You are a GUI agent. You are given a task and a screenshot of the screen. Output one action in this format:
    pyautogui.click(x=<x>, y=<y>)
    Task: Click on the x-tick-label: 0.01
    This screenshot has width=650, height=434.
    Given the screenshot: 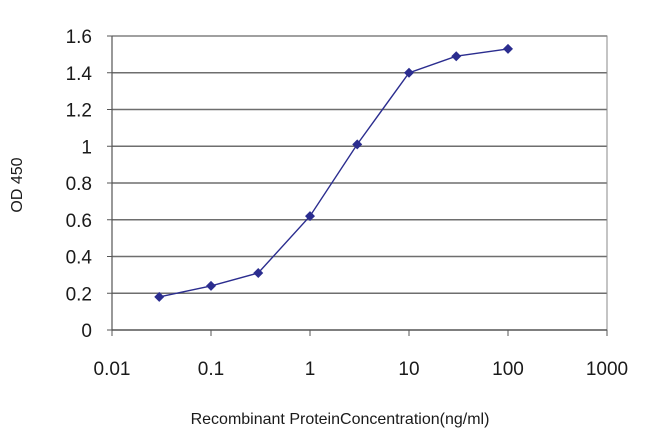 What is the action you would take?
    pyautogui.click(x=112, y=369)
    